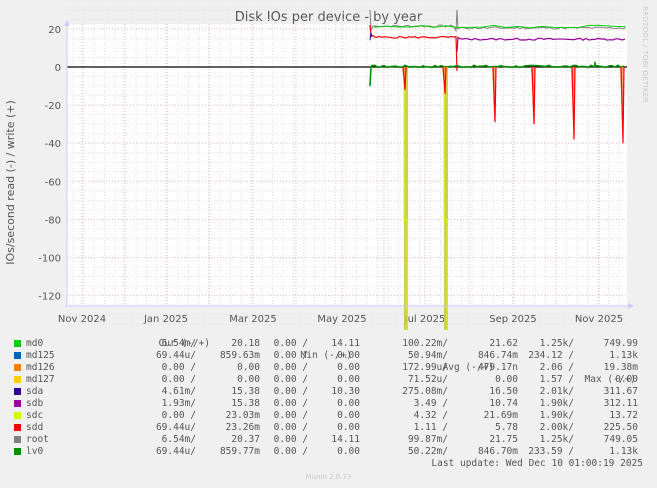 The image size is (657, 488). I want to click on legend-value: 21.69m, so click(500, 415).